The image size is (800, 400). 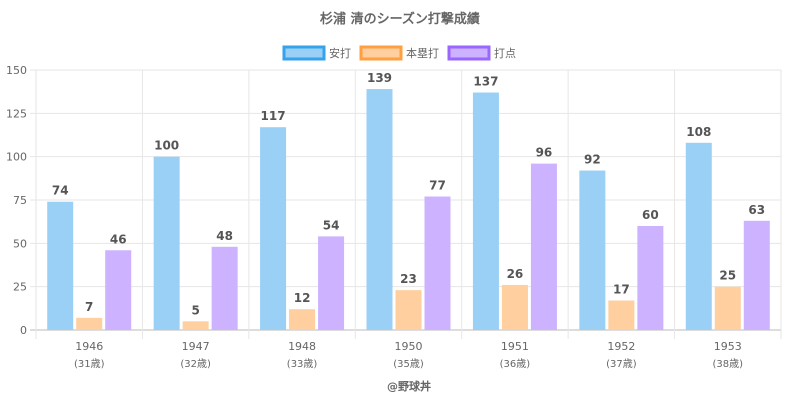 What do you see at coordinates (331, 225) in the screenshot?
I see `data-label: 54` at bounding box center [331, 225].